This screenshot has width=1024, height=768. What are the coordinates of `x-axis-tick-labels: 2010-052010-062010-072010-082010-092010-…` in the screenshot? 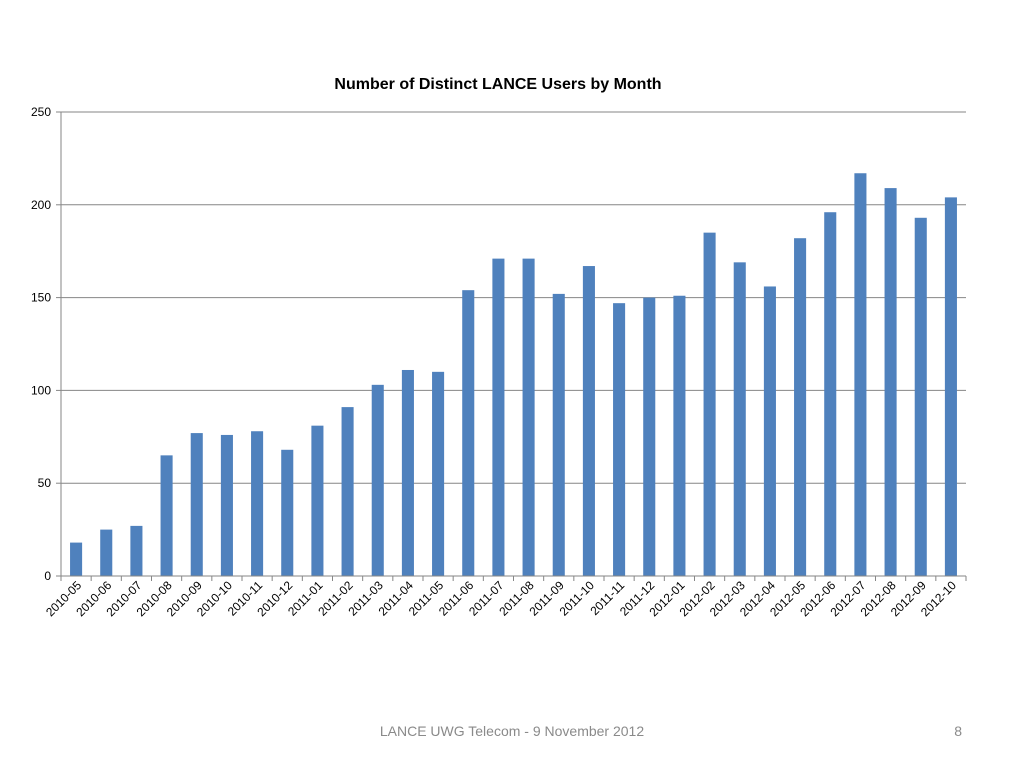 It's located at (501, 598).